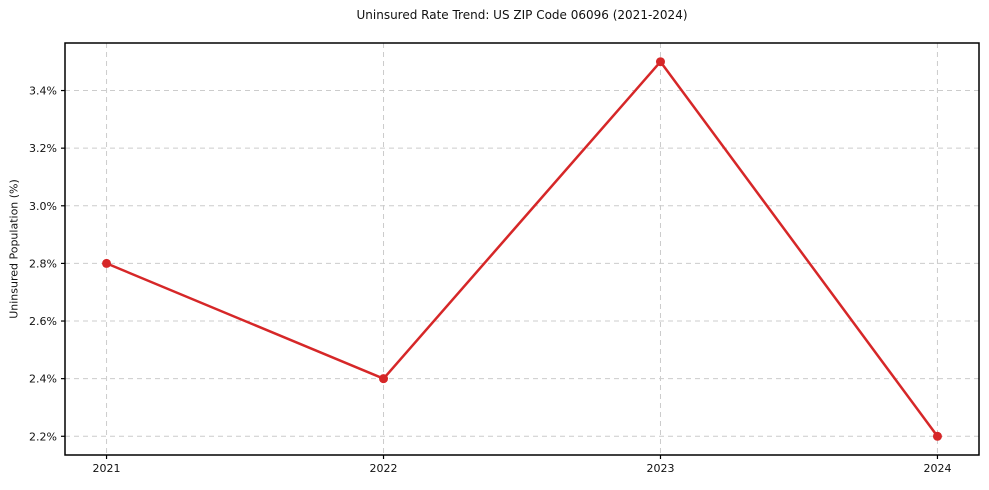 This screenshot has width=989, height=490. Describe the element at coordinates (43, 91) in the screenshot. I see `y-tick-label: 3.4%` at that location.